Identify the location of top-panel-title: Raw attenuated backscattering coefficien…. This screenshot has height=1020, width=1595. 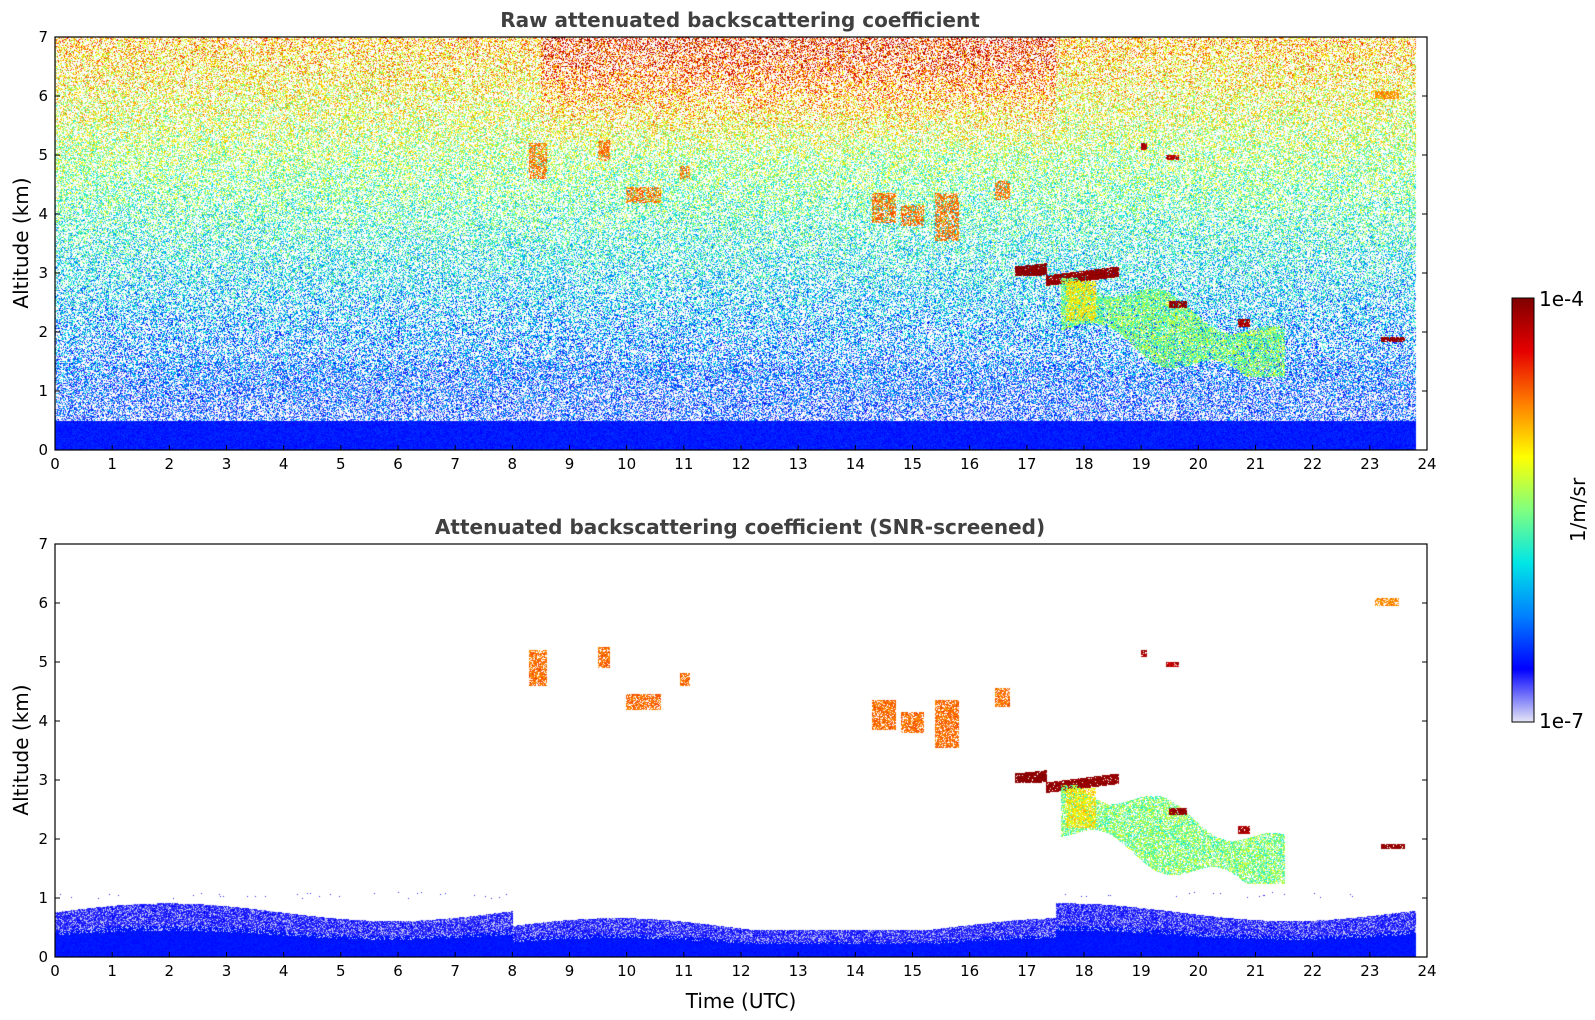
(740, 20).